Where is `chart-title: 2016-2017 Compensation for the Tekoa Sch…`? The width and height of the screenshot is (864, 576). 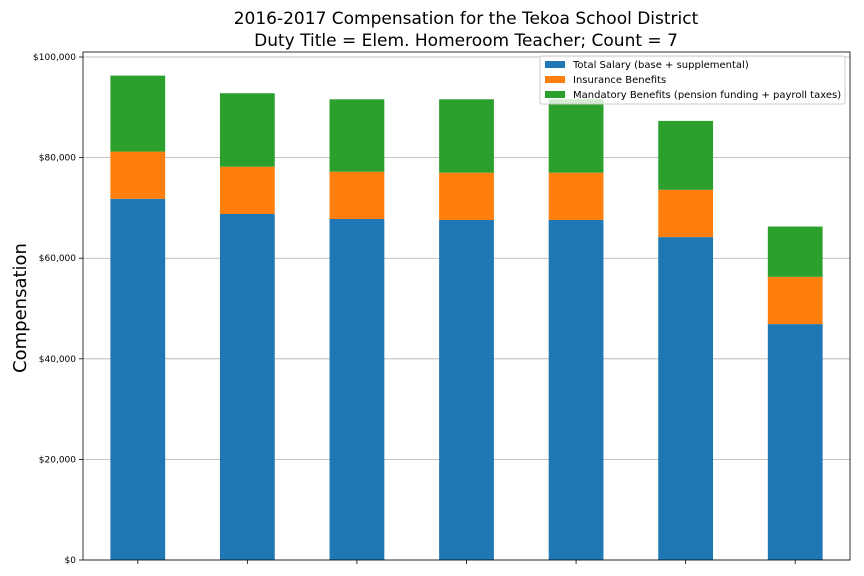
chart-title: 2016-2017 Compensation for the Tekoa Sch… is located at coordinates (466, 19).